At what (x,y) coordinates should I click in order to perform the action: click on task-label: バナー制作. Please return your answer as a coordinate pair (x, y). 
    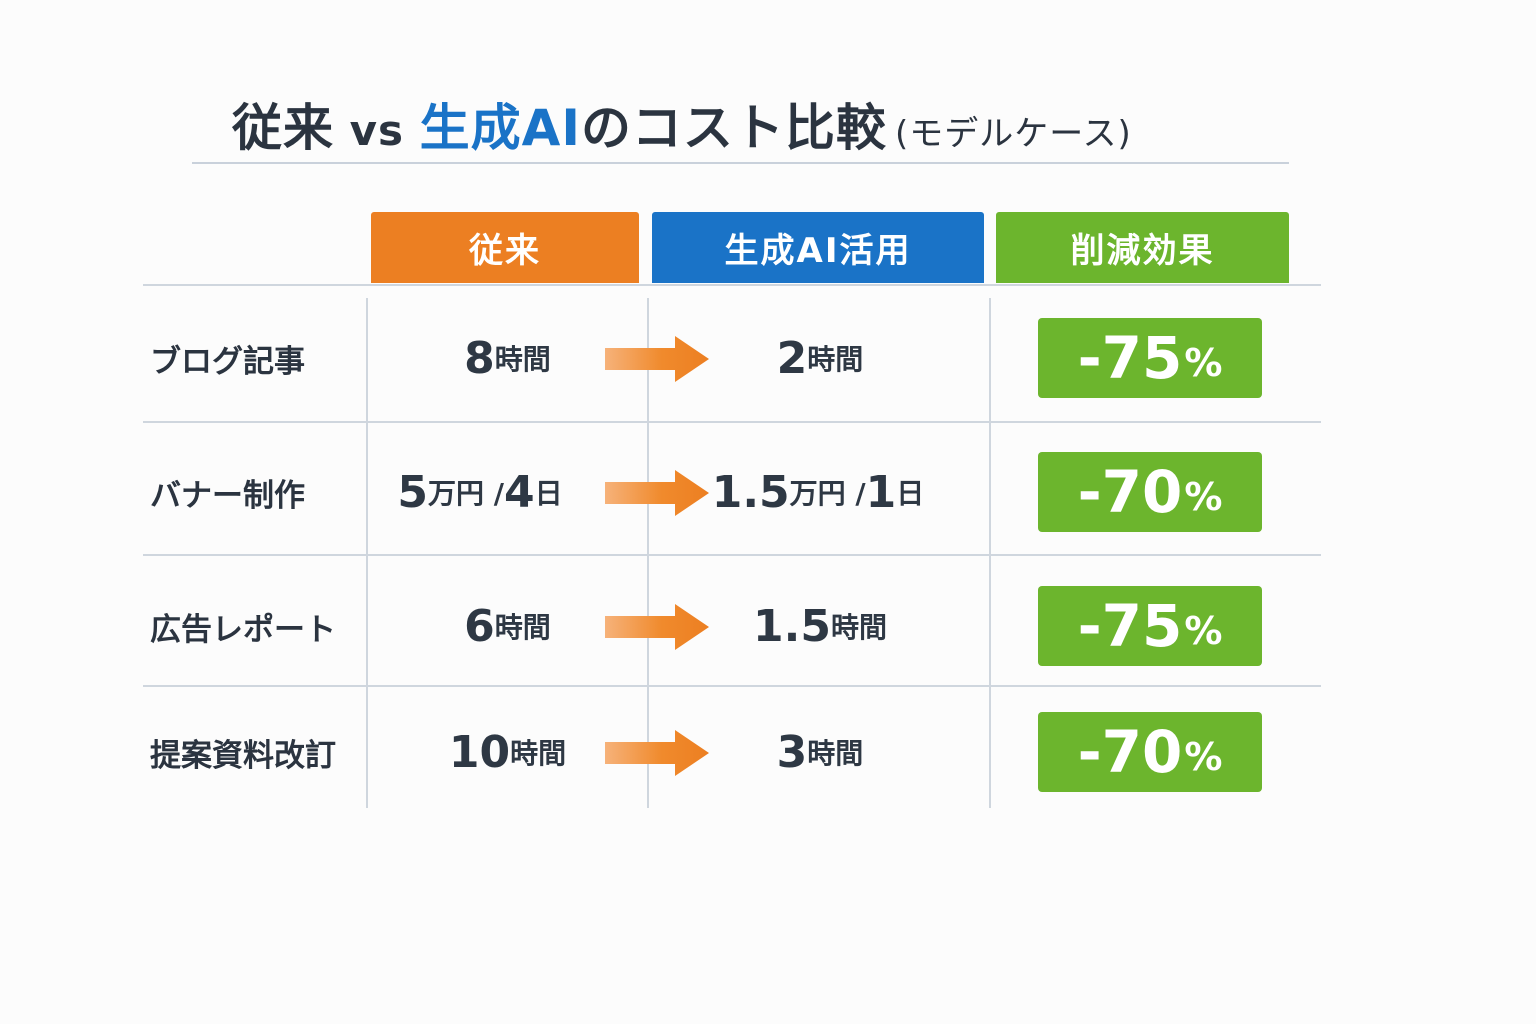
    Looking at the image, I should click on (227, 495).